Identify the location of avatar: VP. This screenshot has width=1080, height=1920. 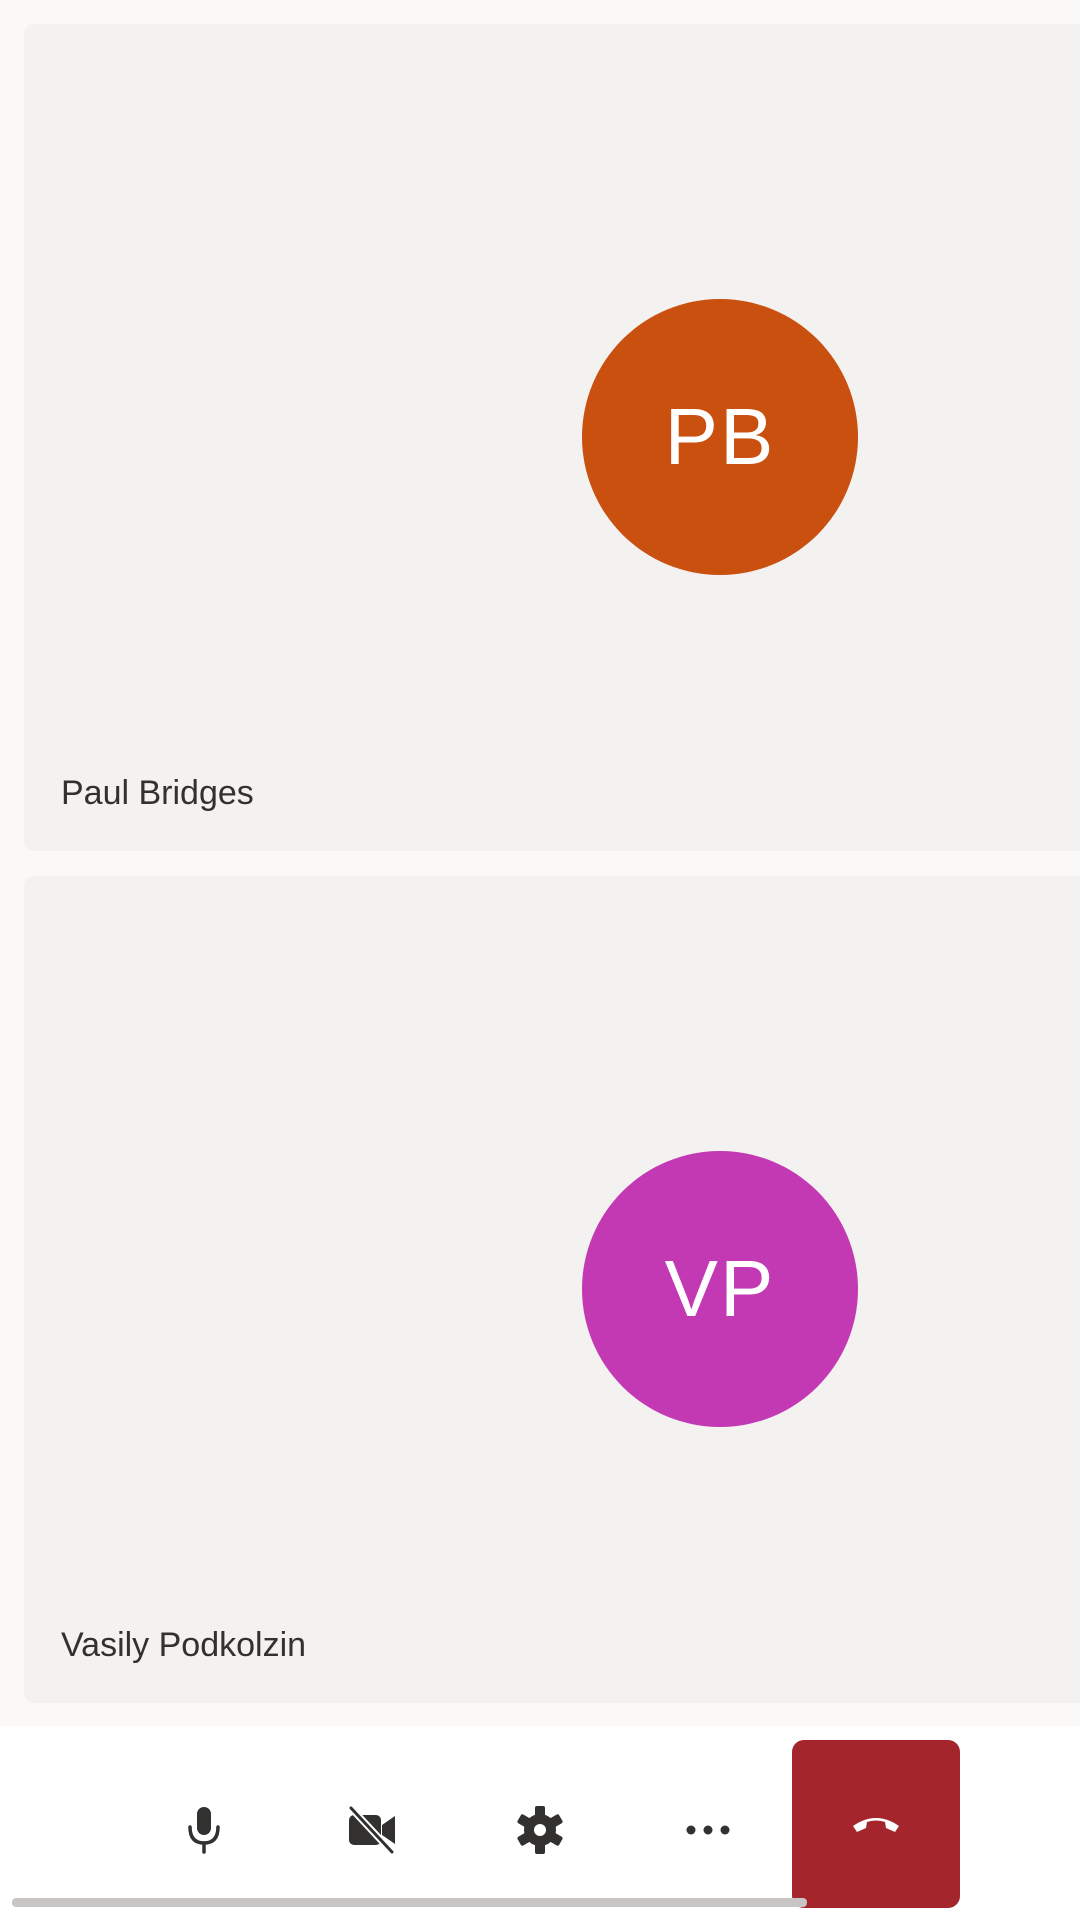
(720, 1289).